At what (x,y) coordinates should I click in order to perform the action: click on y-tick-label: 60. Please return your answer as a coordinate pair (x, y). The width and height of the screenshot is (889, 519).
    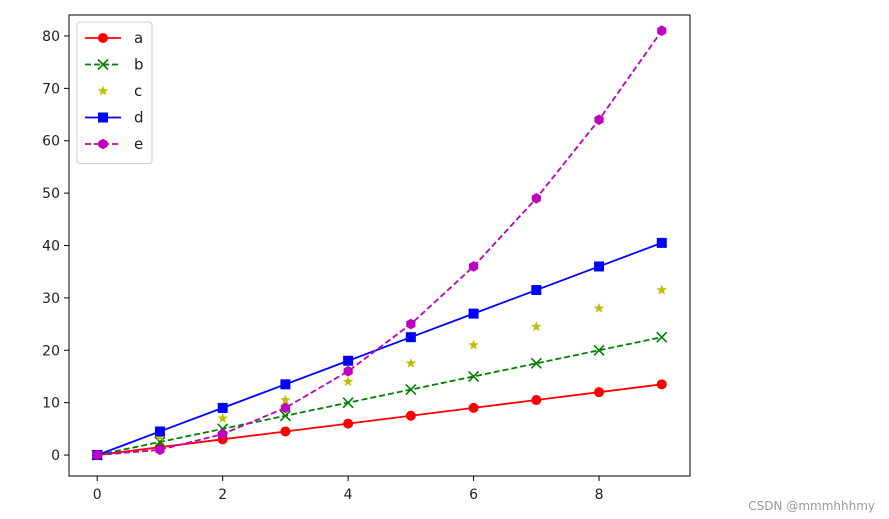
    Looking at the image, I should click on (51, 142).